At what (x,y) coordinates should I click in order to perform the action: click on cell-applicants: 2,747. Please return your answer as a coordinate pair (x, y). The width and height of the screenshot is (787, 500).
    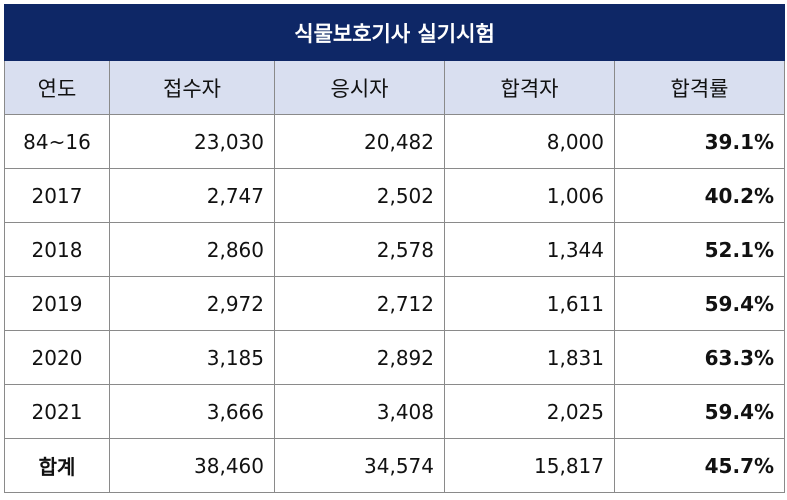
    Looking at the image, I should click on (192, 195).